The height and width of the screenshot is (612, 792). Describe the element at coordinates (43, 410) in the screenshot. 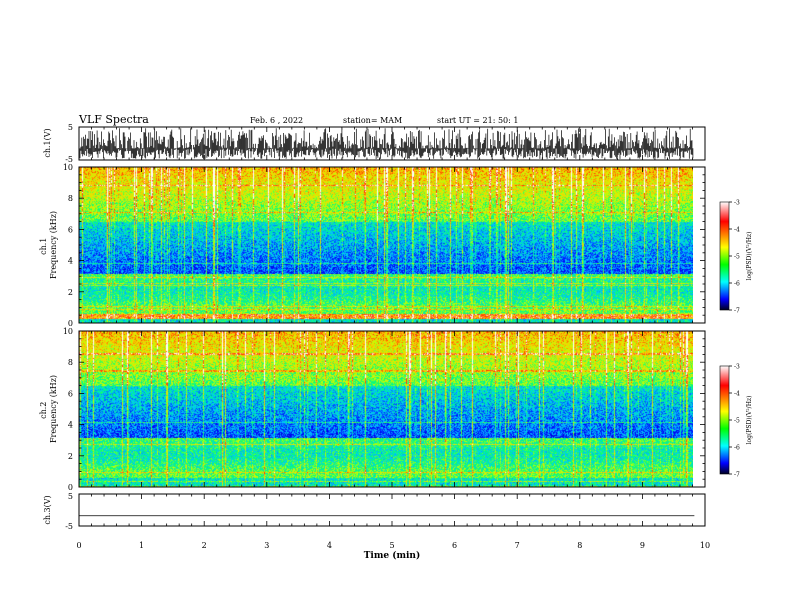

I see `ch2-spectrogram-ylabel-line1: ch.2` at that location.